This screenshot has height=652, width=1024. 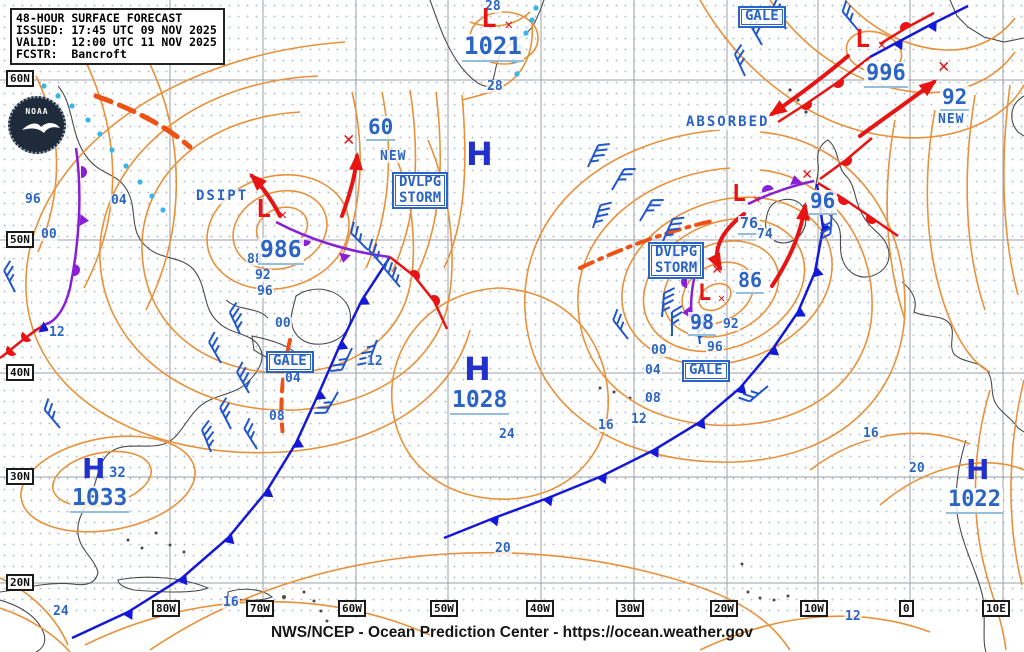 I want to click on pressure-value: 986, so click(x=281, y=252).